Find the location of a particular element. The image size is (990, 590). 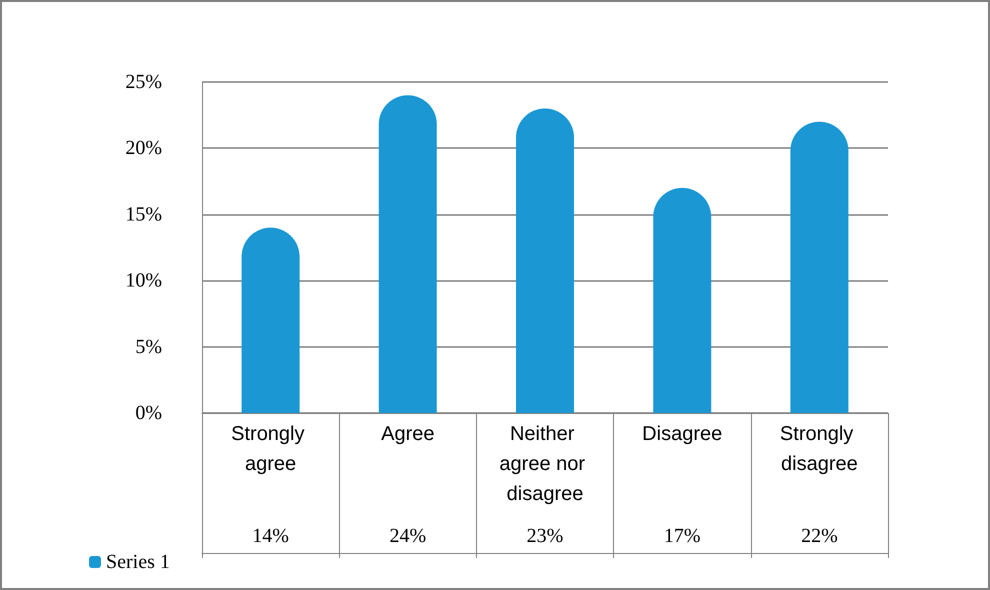

y-tick-label: 5% is located at coordinates (148, 347).